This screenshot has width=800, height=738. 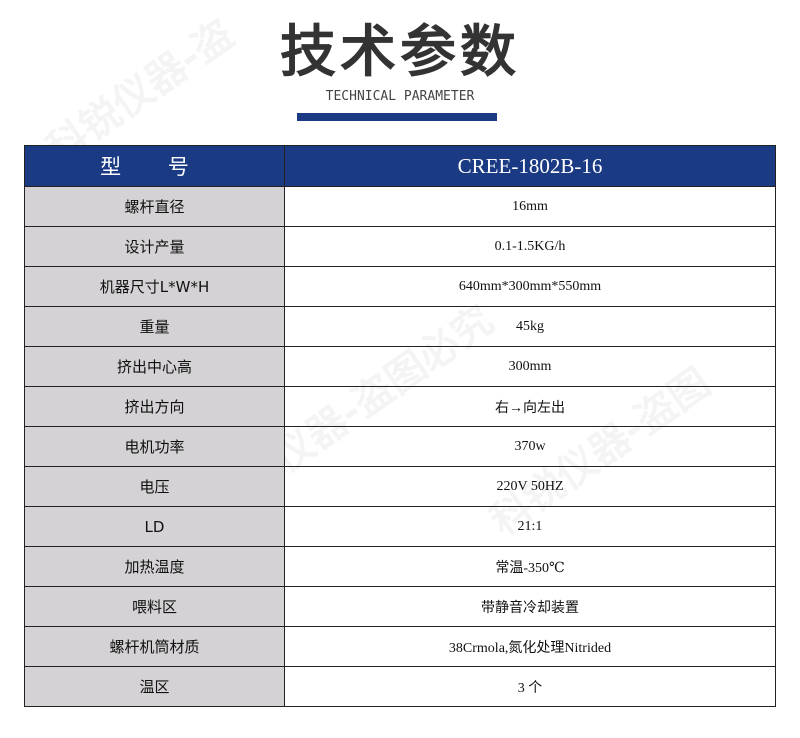 I want to click on param-label: 挤出方向, so click(x=154, y=406).